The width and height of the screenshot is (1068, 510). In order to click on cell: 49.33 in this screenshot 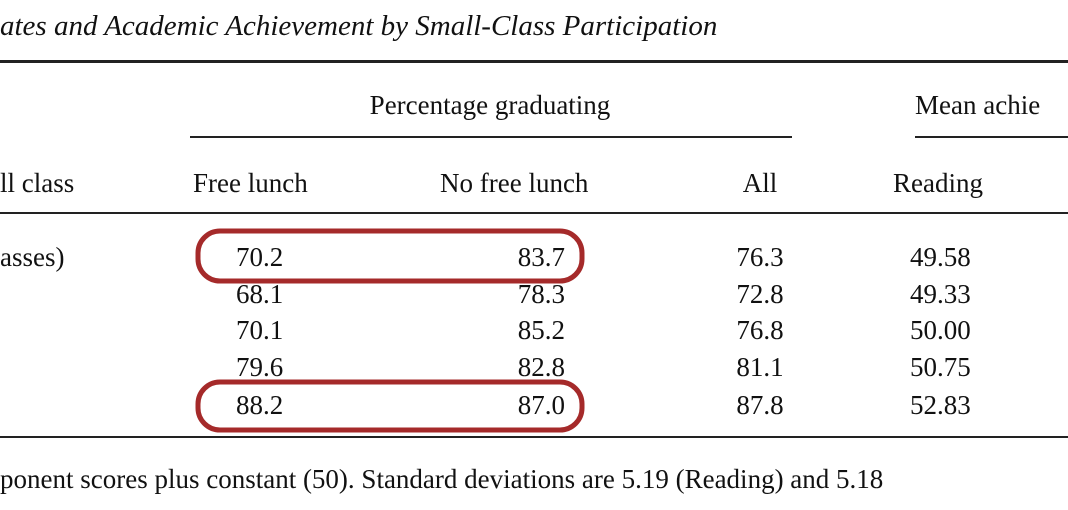, I will do `click(940, 294)`.